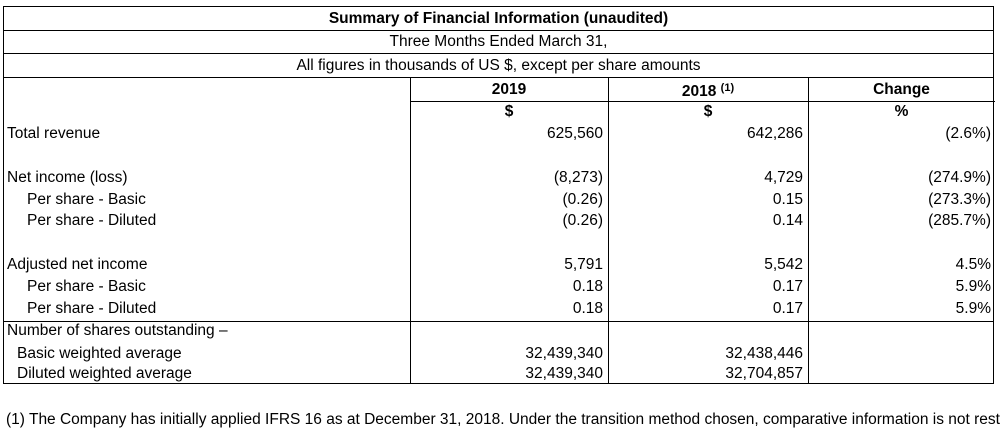  What do you see at coordinates (578, 177) in the screenshot?
I see `value-2019: (8,273)` at bounding box center [578, 177].